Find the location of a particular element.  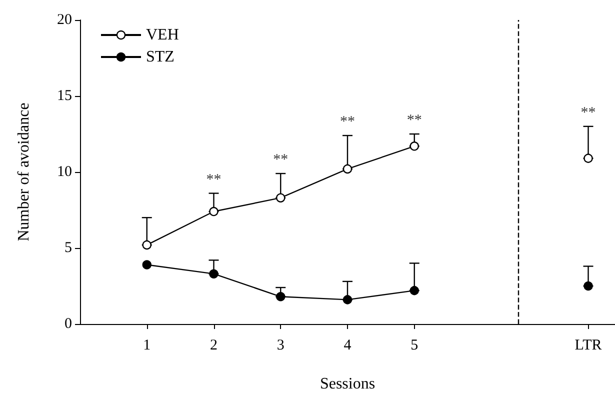

x-axis-title: Sessions is located at coordinates (348, 384).